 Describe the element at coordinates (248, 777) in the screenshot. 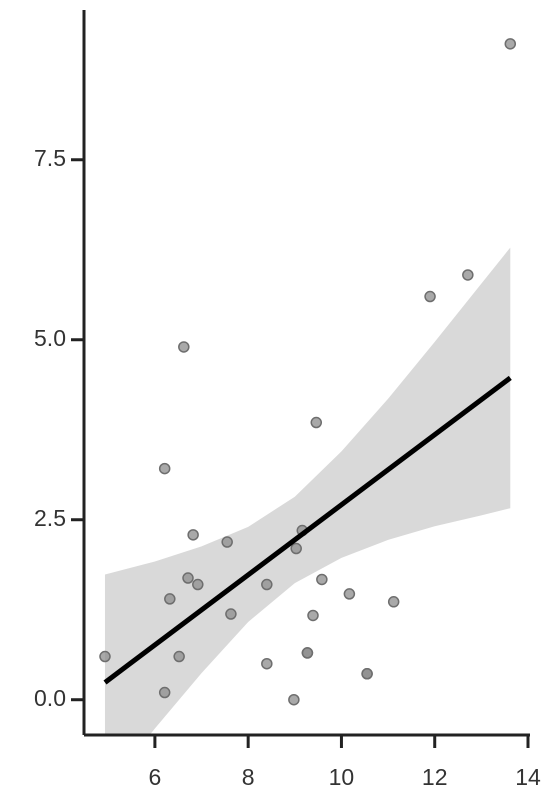

I see `x-tick-label: 8` at that location.